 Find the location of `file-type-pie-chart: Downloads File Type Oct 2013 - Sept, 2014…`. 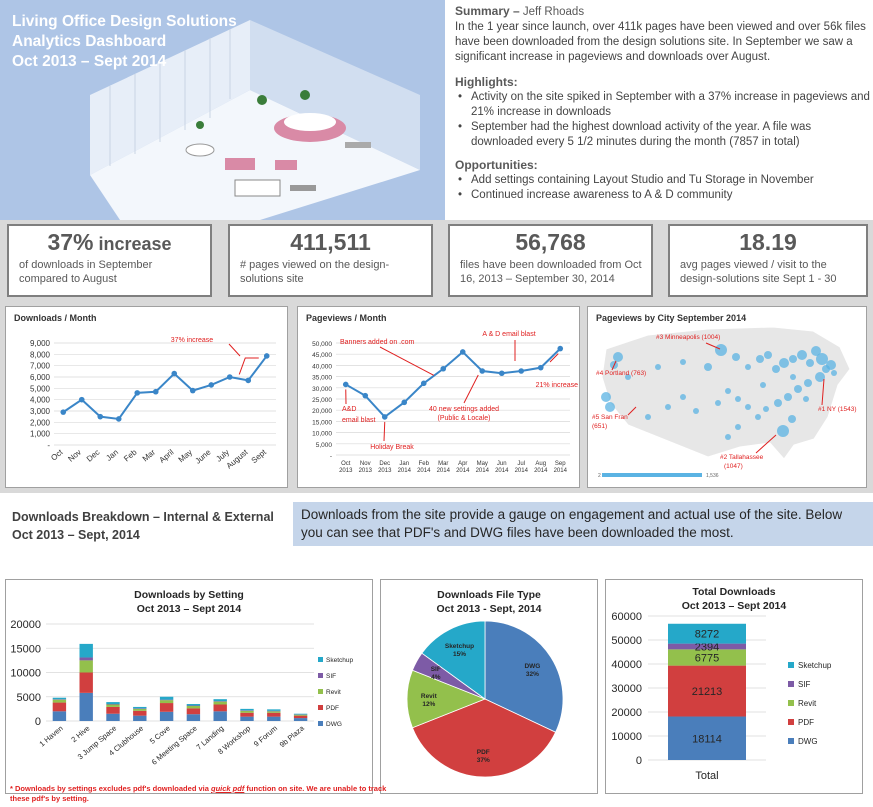

file-type-pie-chart: Downloads File Type Oct 2013 - Sept, 2014… is located at coordinates (485, 683).